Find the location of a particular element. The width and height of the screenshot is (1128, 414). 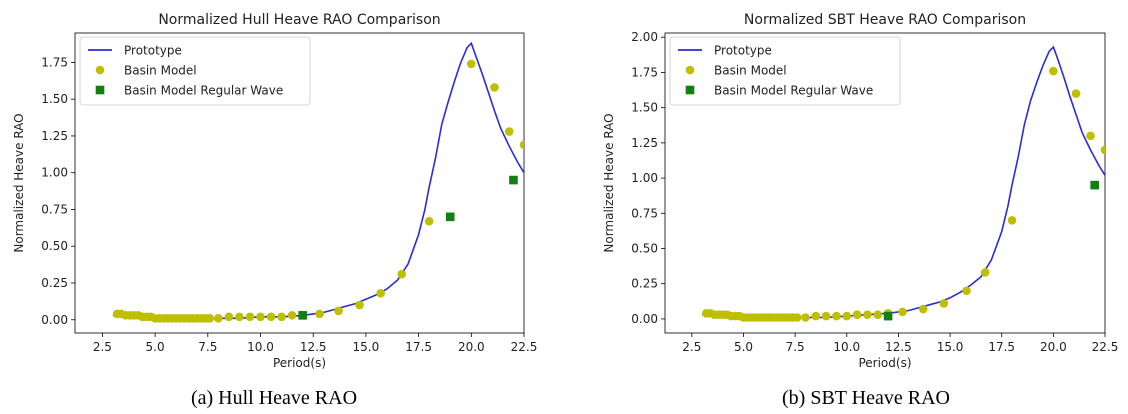

y-tick-label: 1.00 is located at coordinates (54, 173).